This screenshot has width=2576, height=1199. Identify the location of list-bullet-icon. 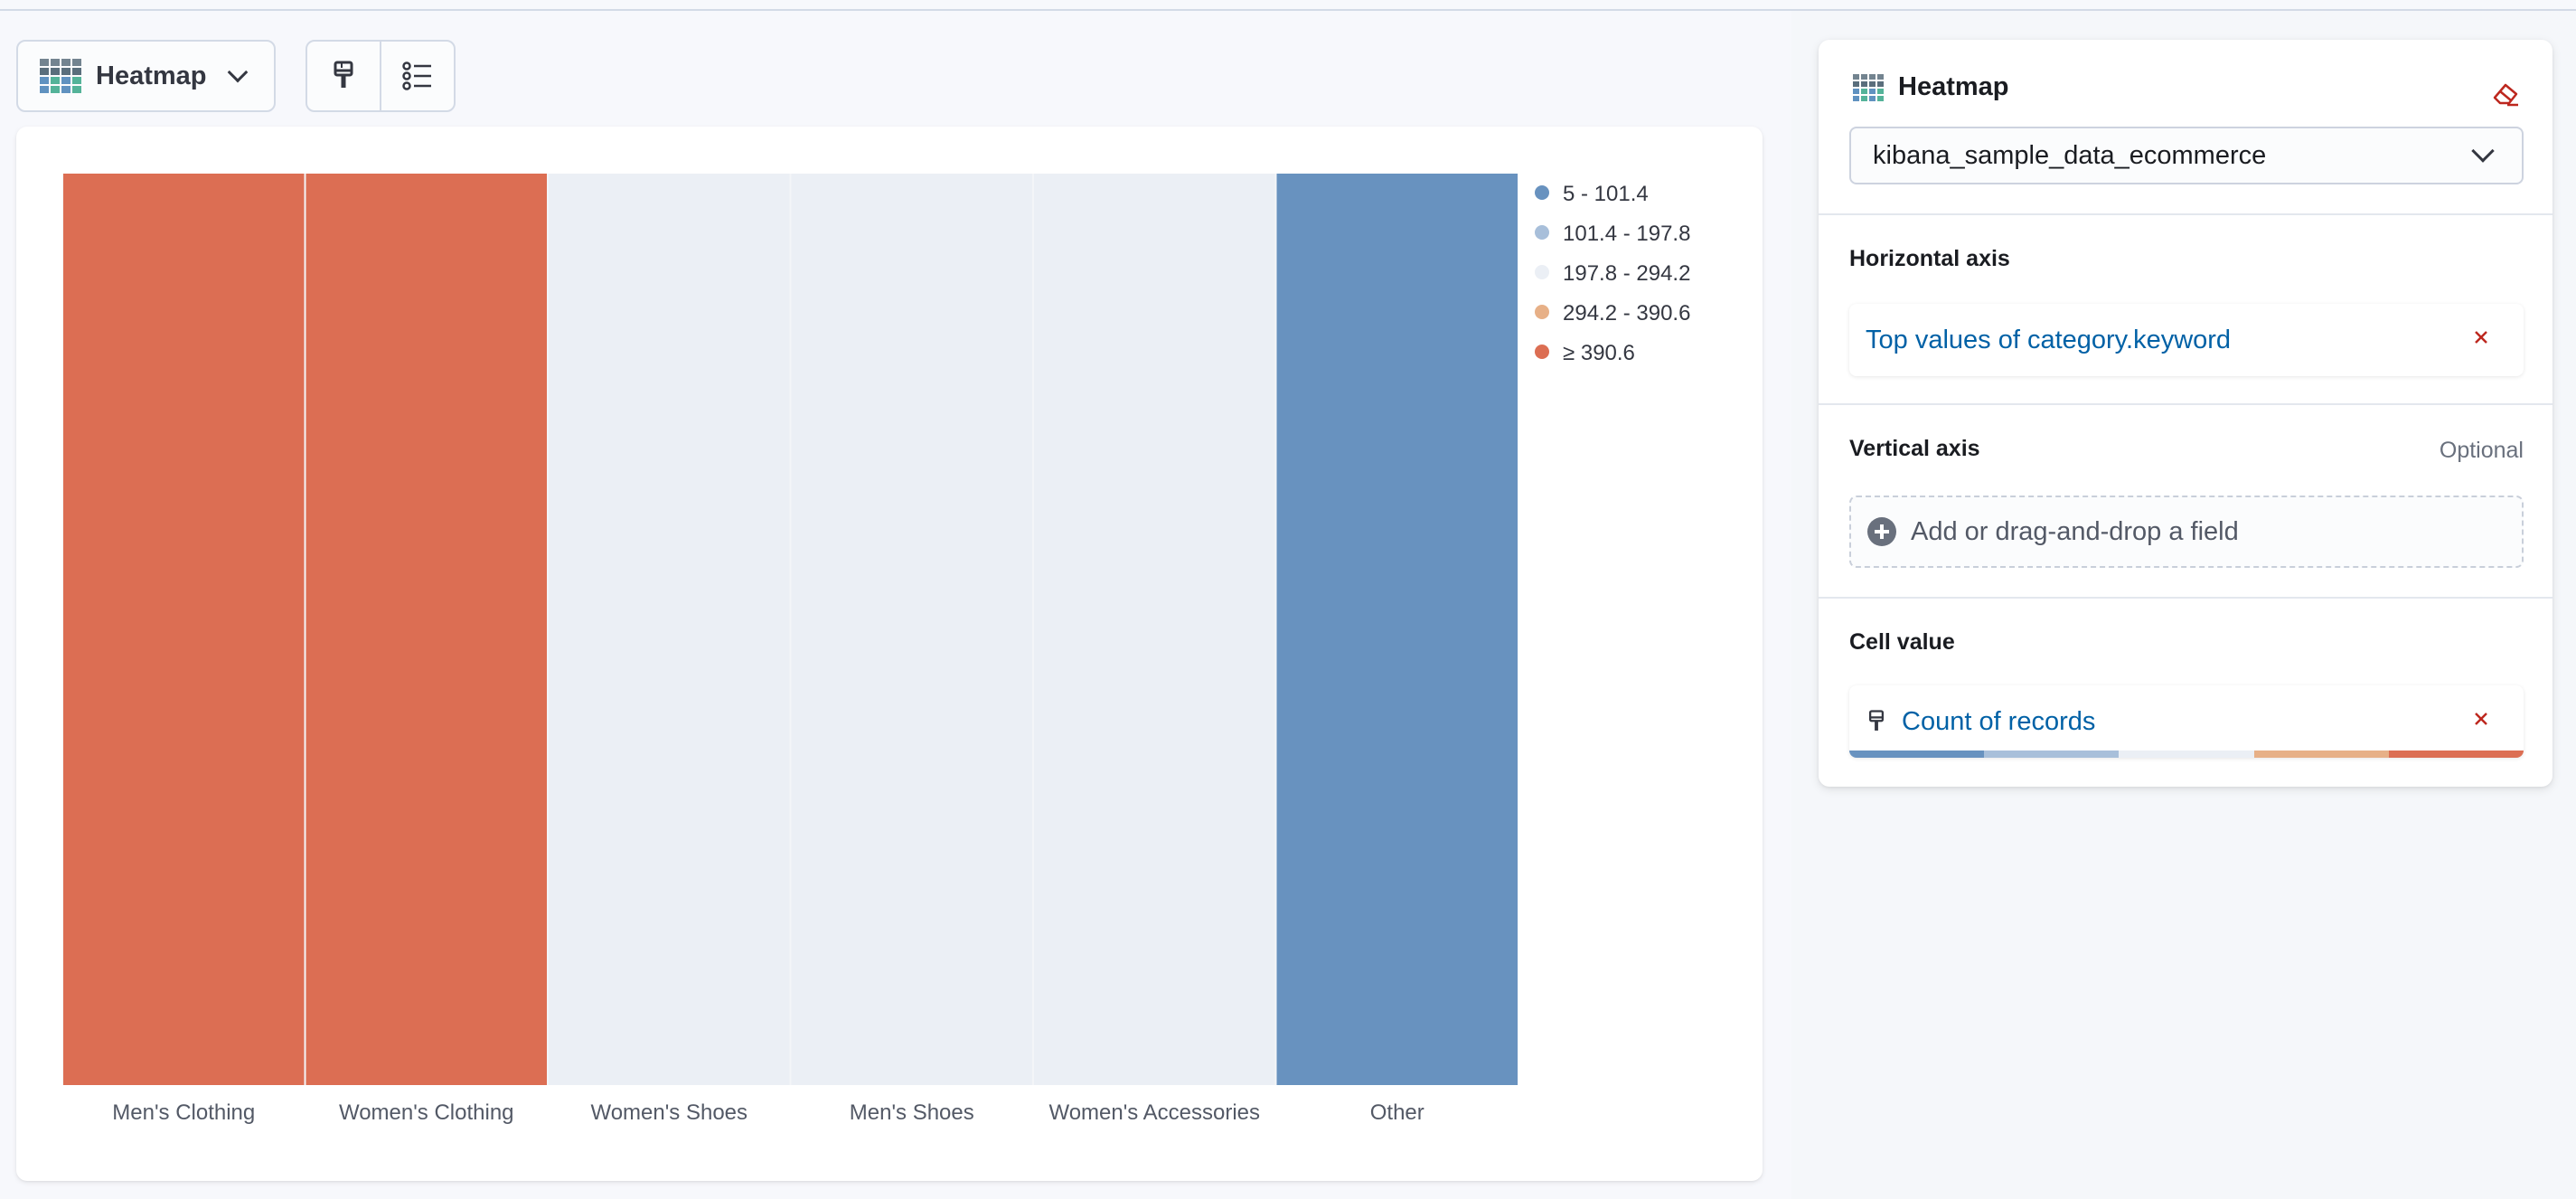
(416, 75).